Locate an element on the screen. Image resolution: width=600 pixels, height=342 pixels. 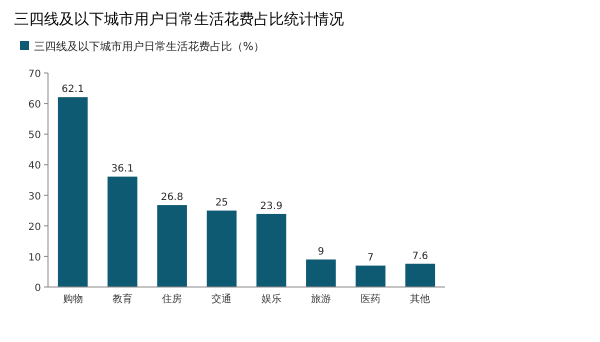
x-tick-label: 住房 is located at coordinates (172, 299).